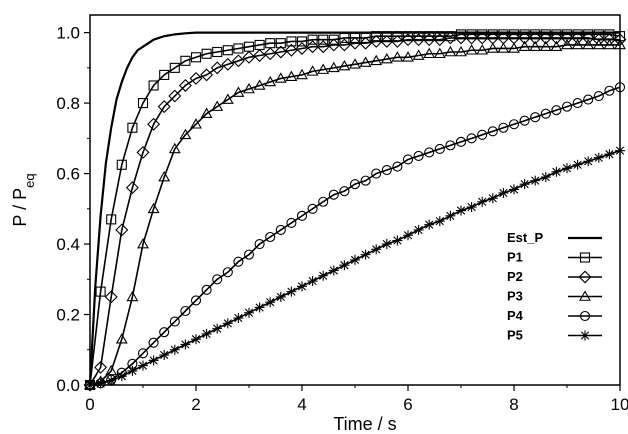 This screenshot has height=434, width=628. I want to click on x-tick-label: 2, so click(195, 404).